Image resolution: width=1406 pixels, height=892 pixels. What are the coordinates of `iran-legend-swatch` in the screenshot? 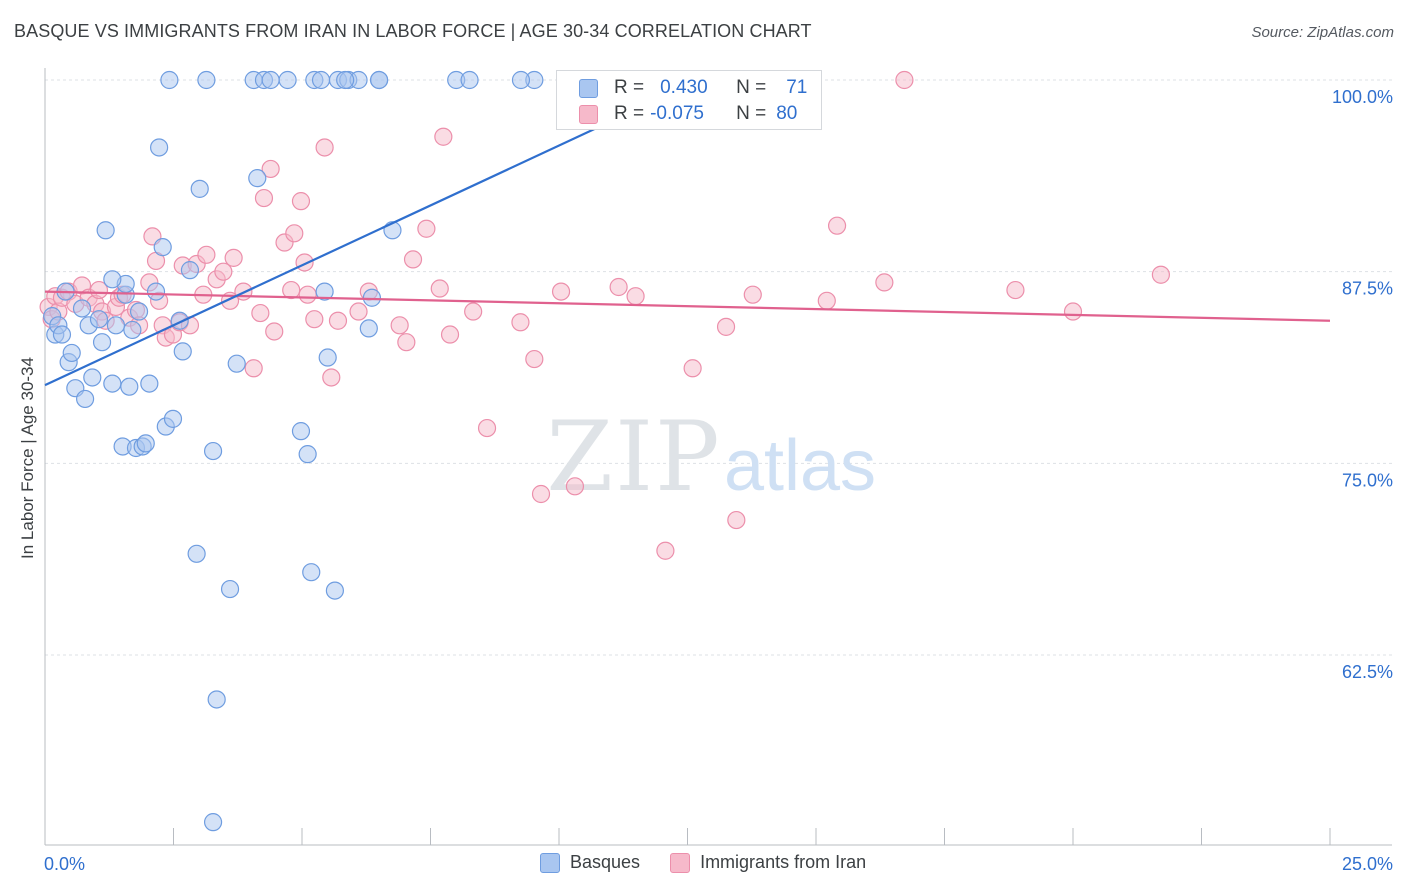 It's located at (680, 862).